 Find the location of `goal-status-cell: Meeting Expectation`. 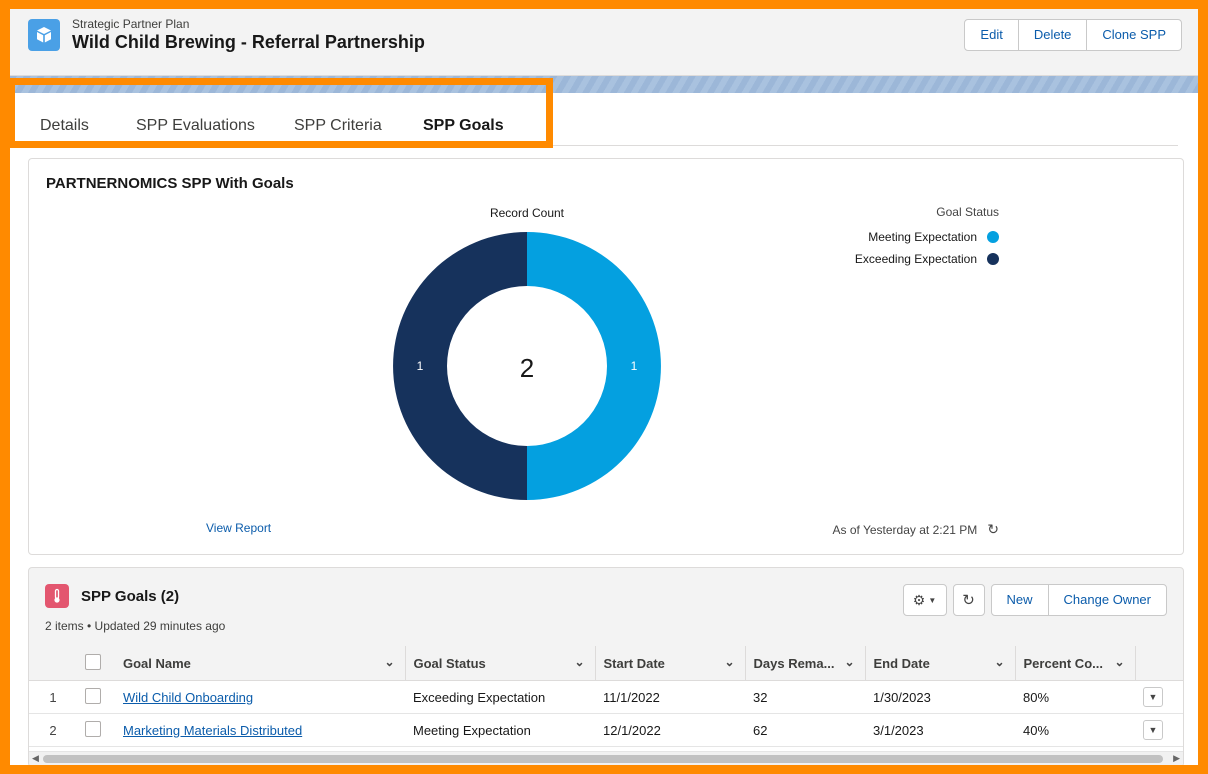

goal-status-cell: Meeting Expectation is located at coordinates (500, 730).